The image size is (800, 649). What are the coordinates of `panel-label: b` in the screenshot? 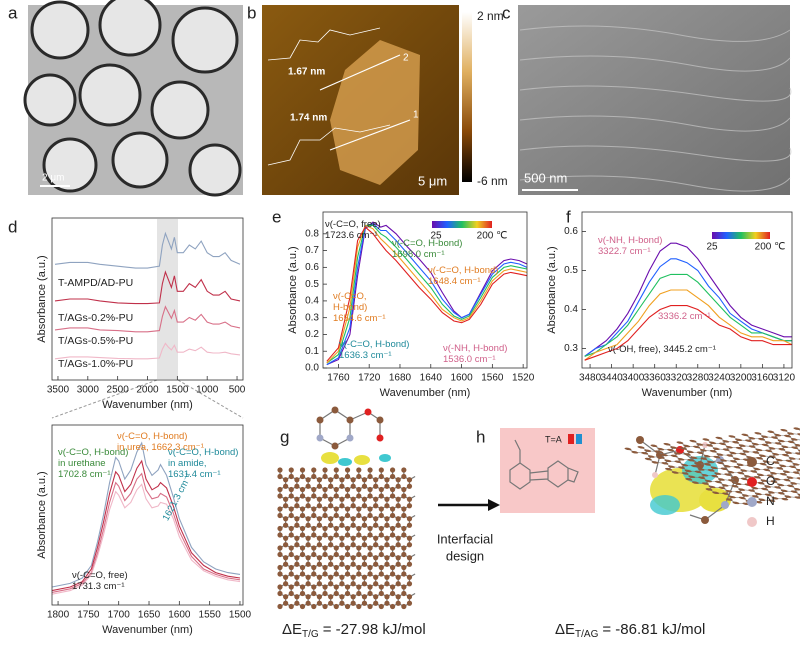 It's located at (251, 12).